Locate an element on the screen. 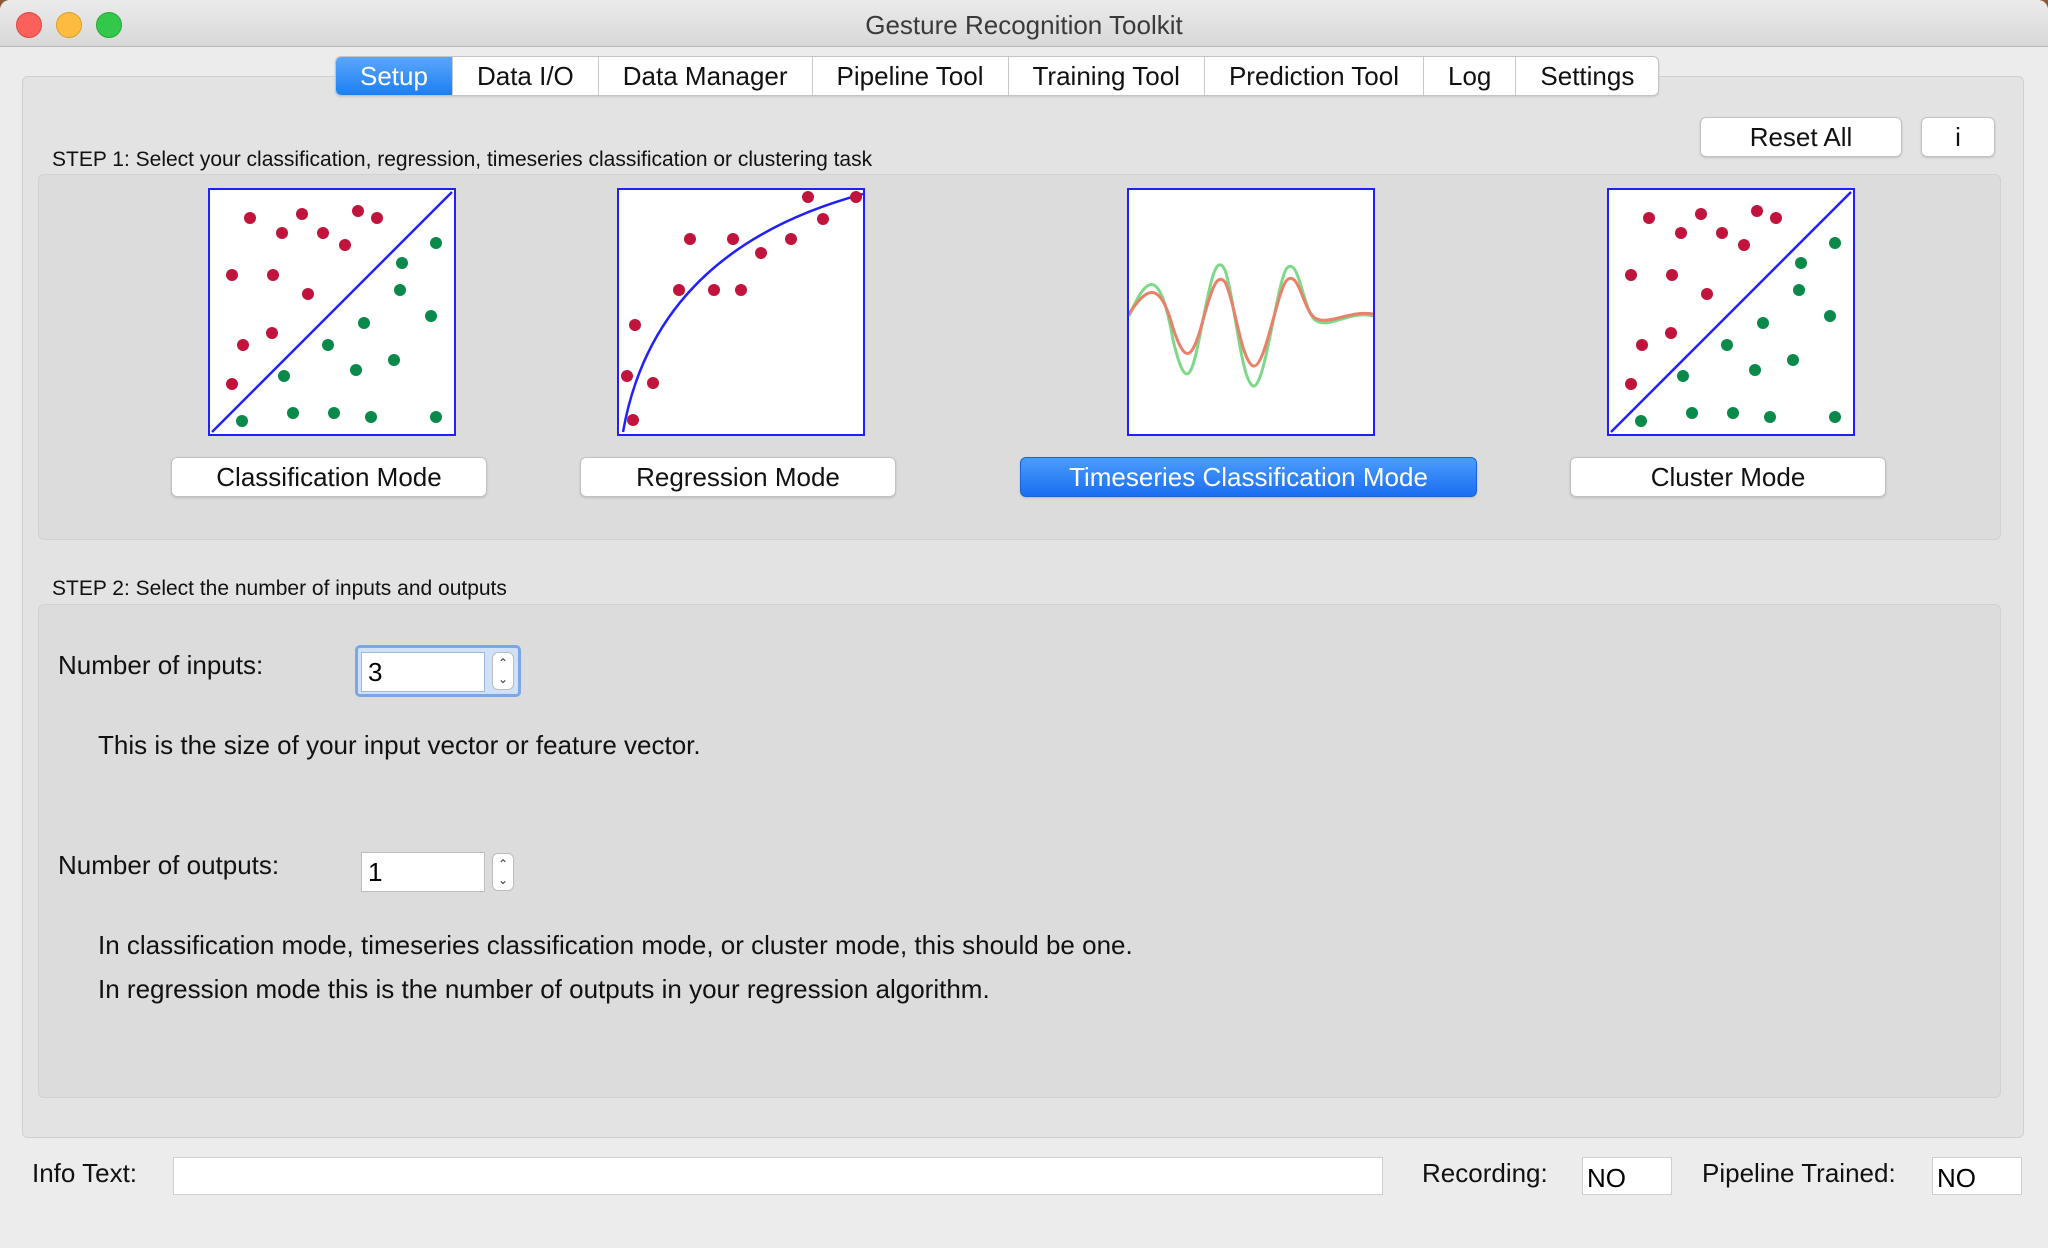 This screenshot has height=1248, width=2048. classification-mode-button: Classification Mode is located at coordinates (329, 477).